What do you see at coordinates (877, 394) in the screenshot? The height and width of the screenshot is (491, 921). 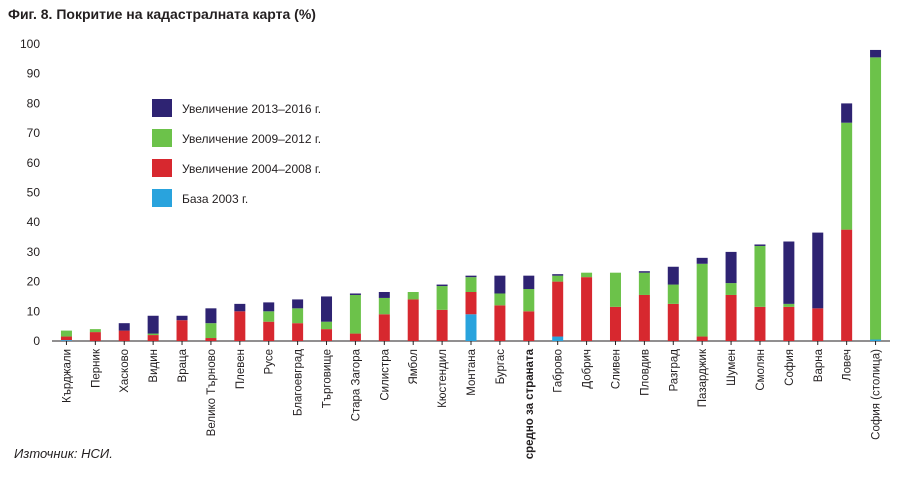 I see `x-category-label: София (столица)` at bounding box center [877, 394].